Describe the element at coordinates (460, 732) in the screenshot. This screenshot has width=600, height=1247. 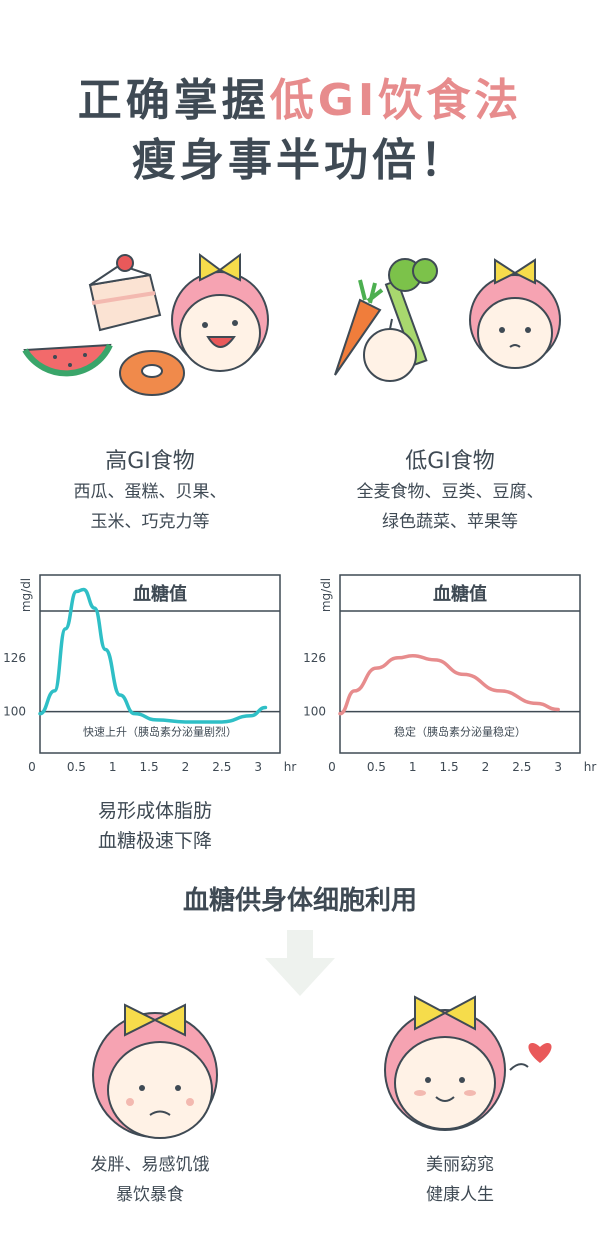
I see `chart-annotation: 稳定（胰岛素分泌量稳定）` at that location.